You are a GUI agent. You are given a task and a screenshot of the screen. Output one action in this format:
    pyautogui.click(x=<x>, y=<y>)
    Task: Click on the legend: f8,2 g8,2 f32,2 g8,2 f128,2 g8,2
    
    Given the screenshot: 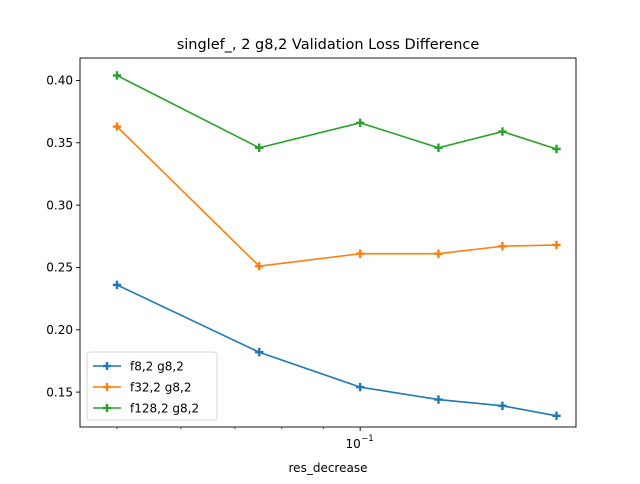 What is the action you would take?
    pyautogui.click(x=152, y=386)
    